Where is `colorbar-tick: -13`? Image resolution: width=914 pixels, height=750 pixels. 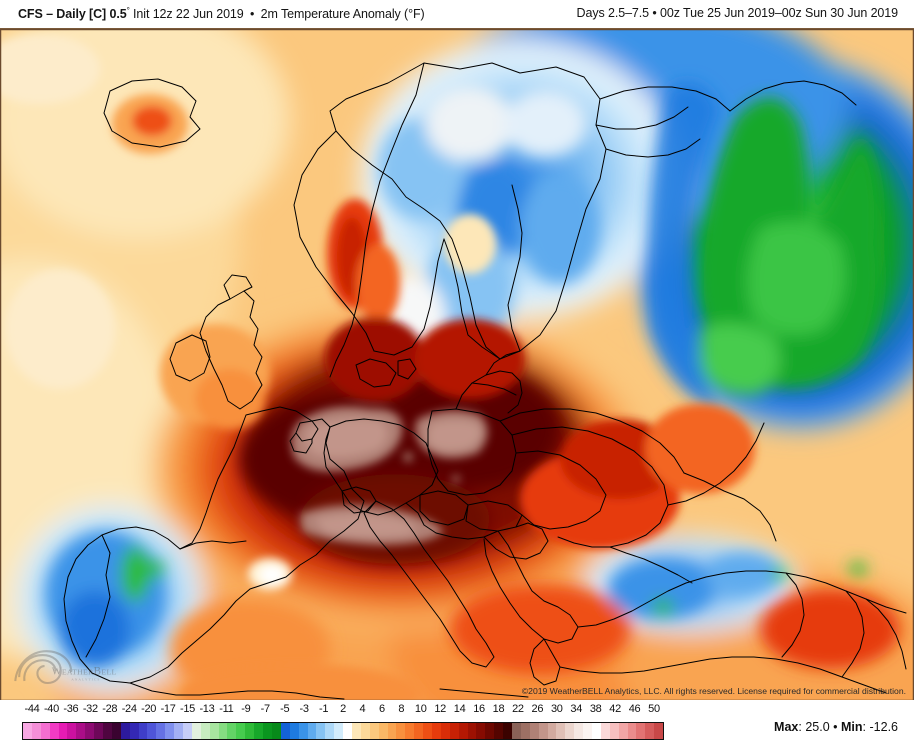 colorbar-tick: -13 is located at coordinates (207, 709).